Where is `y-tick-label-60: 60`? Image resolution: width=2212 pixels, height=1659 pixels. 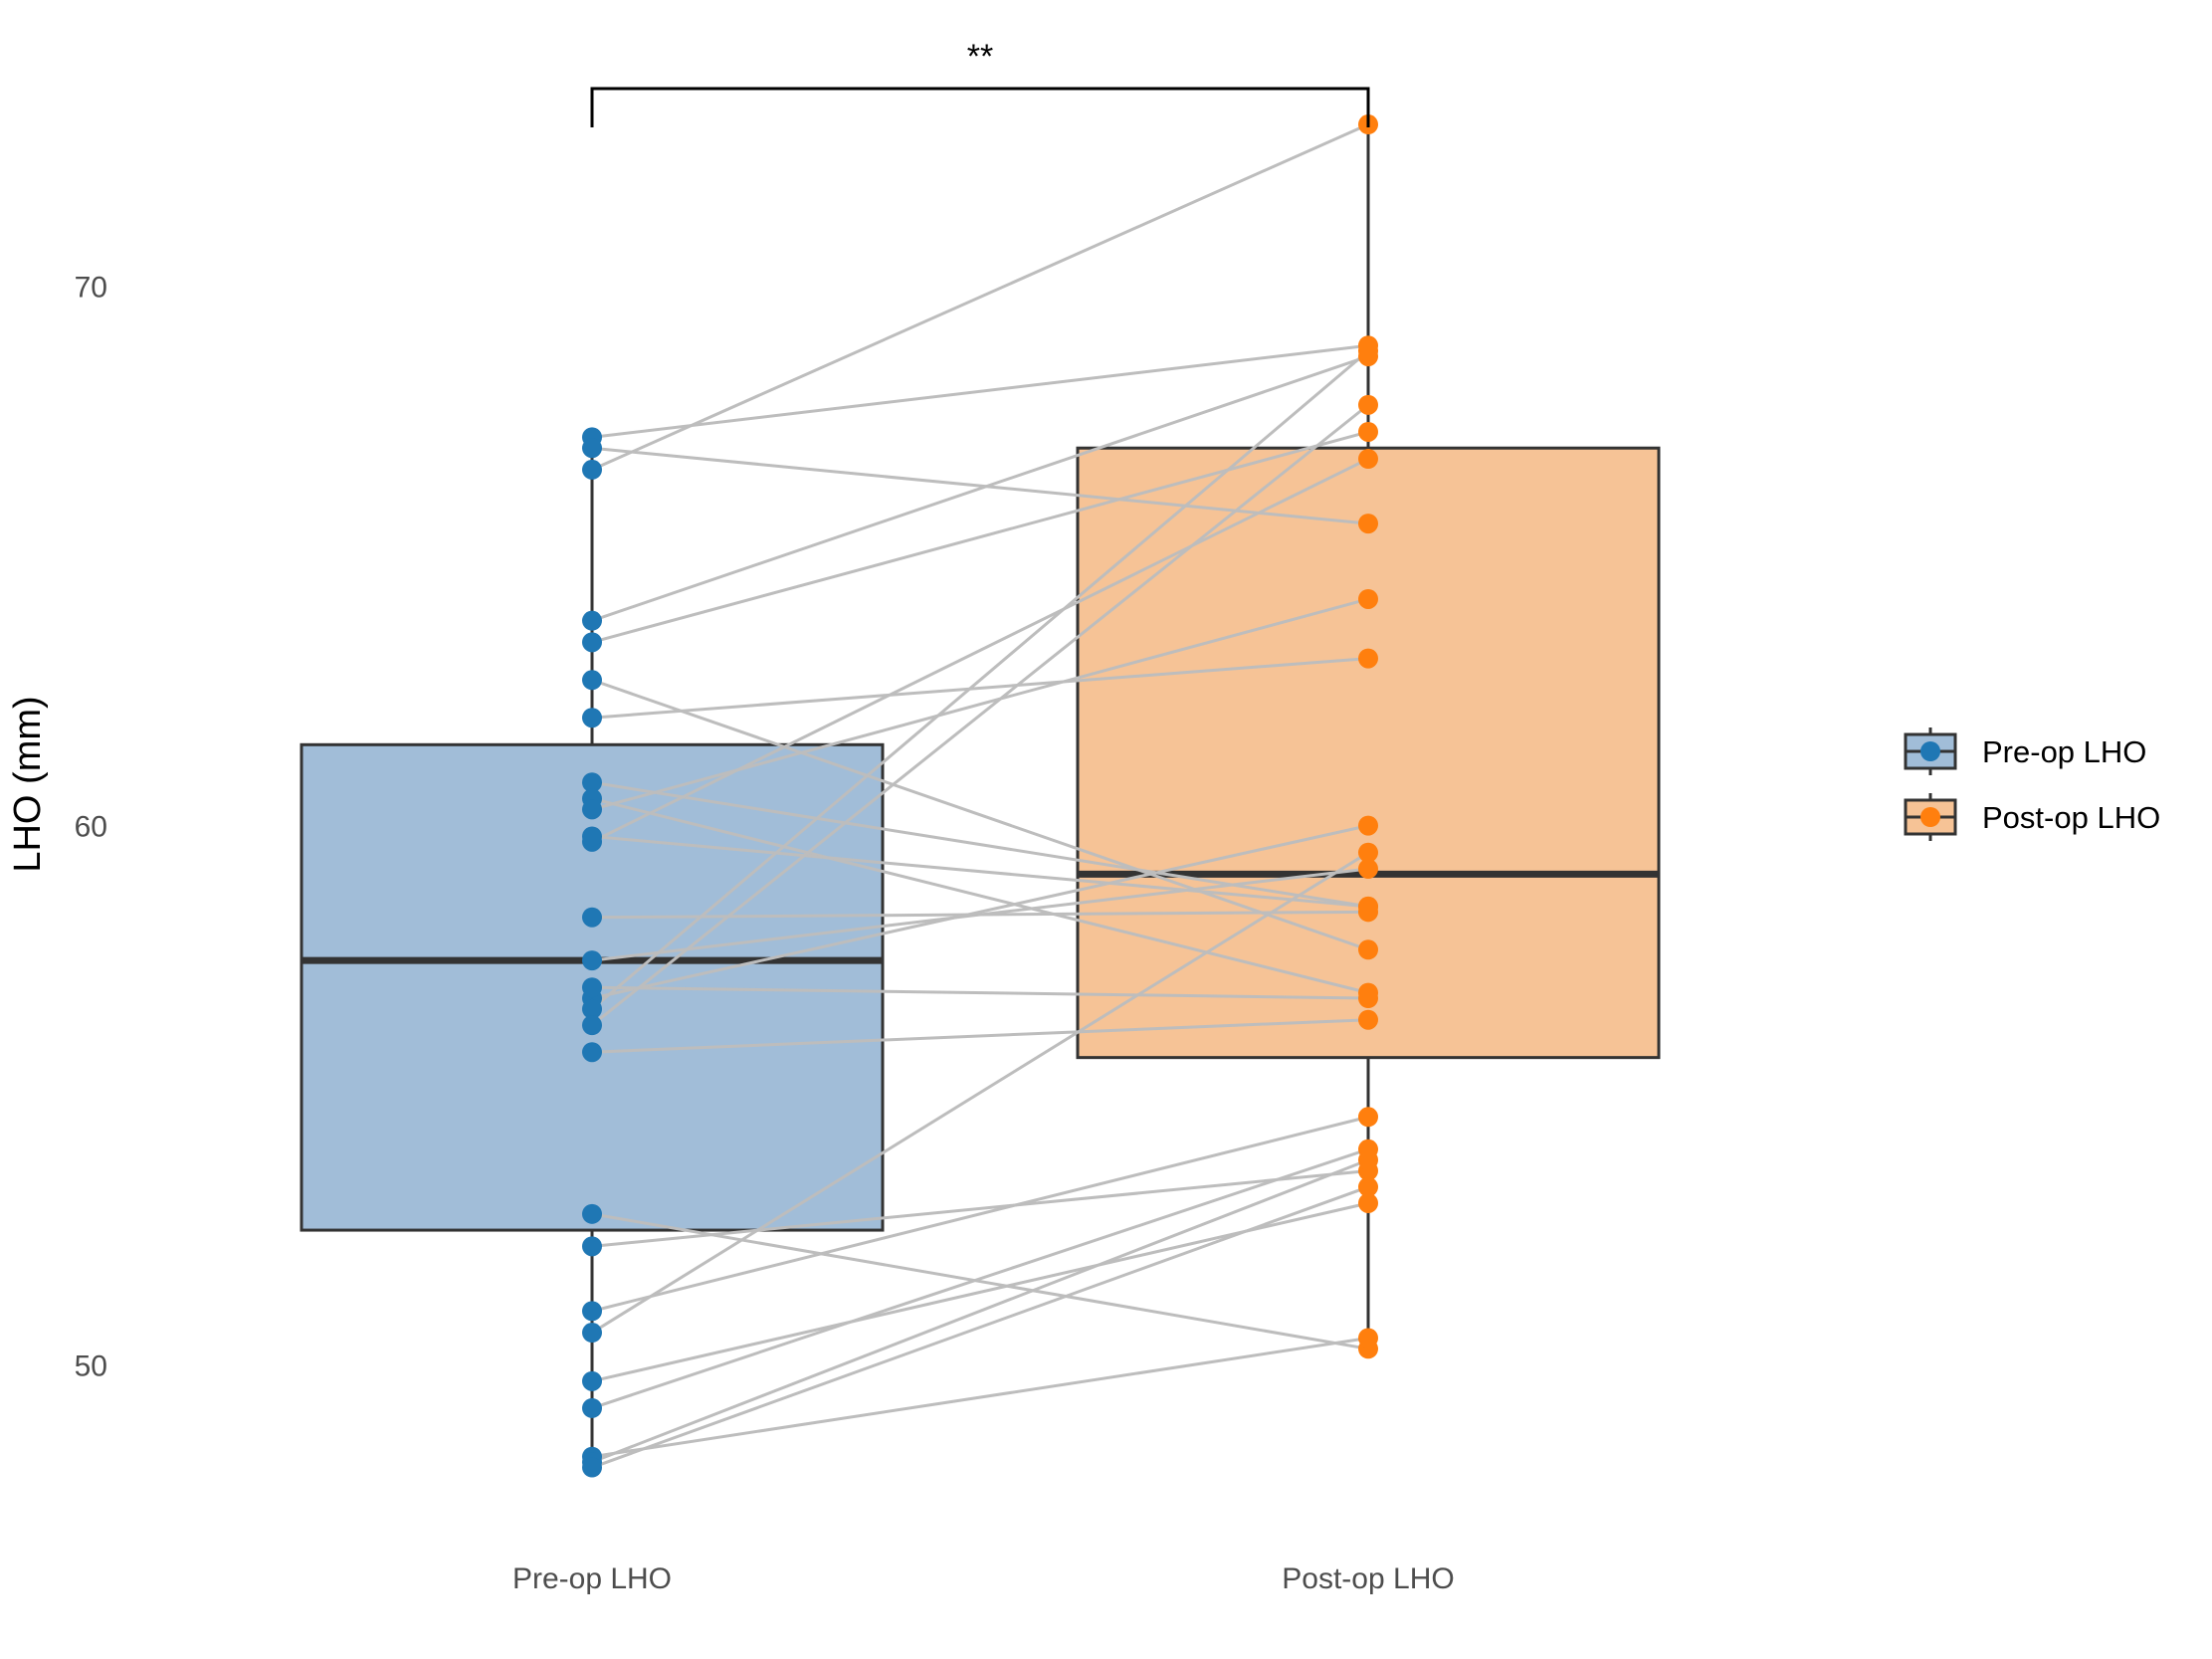 y-tick-label-60: 60 is located at coordinates (91, 827).